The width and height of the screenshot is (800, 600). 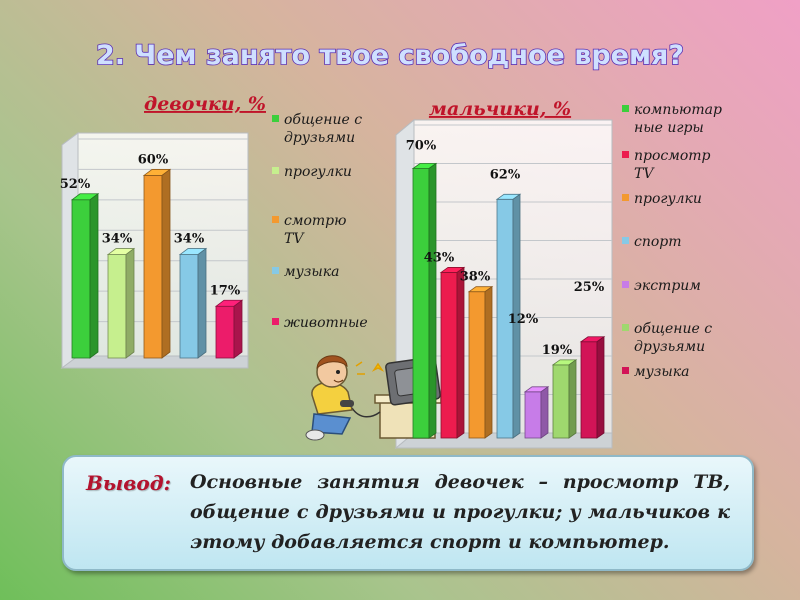 I want to click on bar-value-label: 62%, so click(x=505, y=174).